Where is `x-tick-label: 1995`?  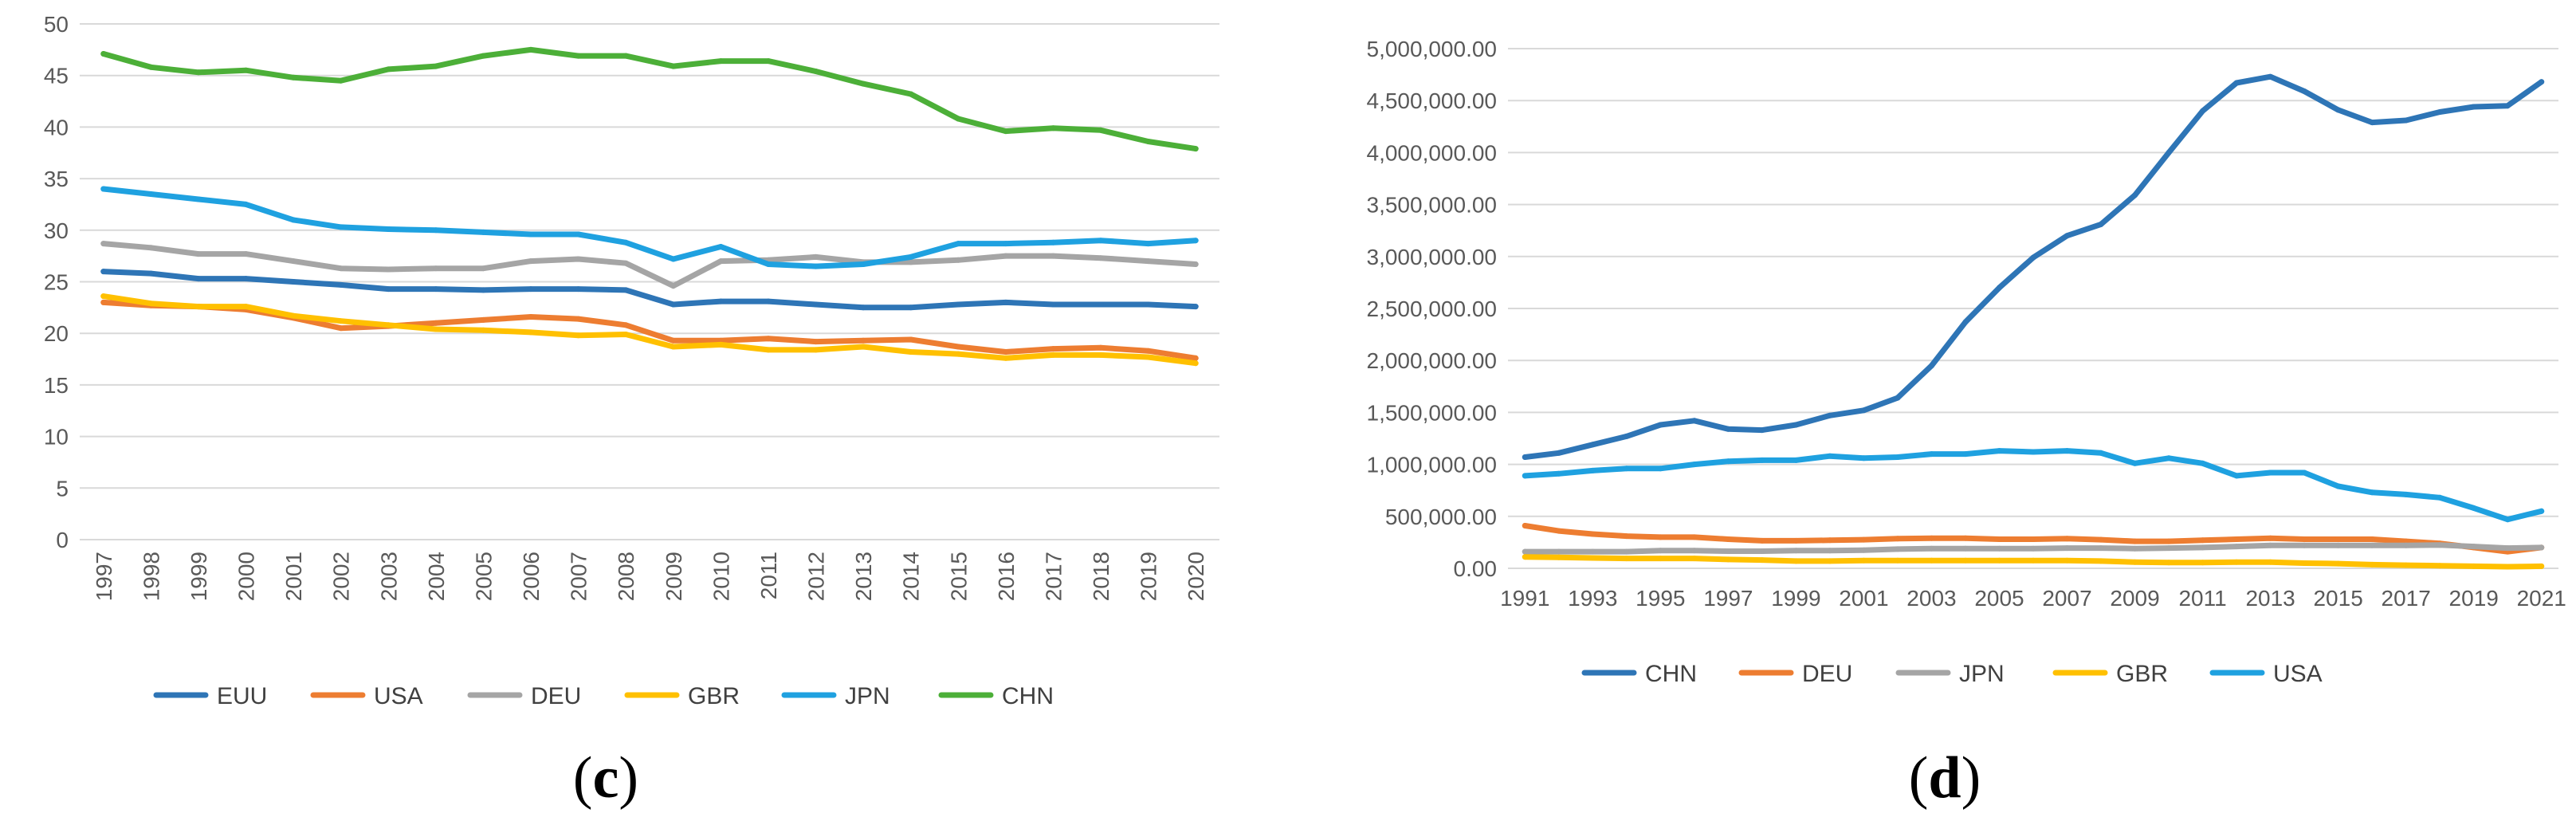
x-tick-label: 1995 is located at coordinates (1660, 598).